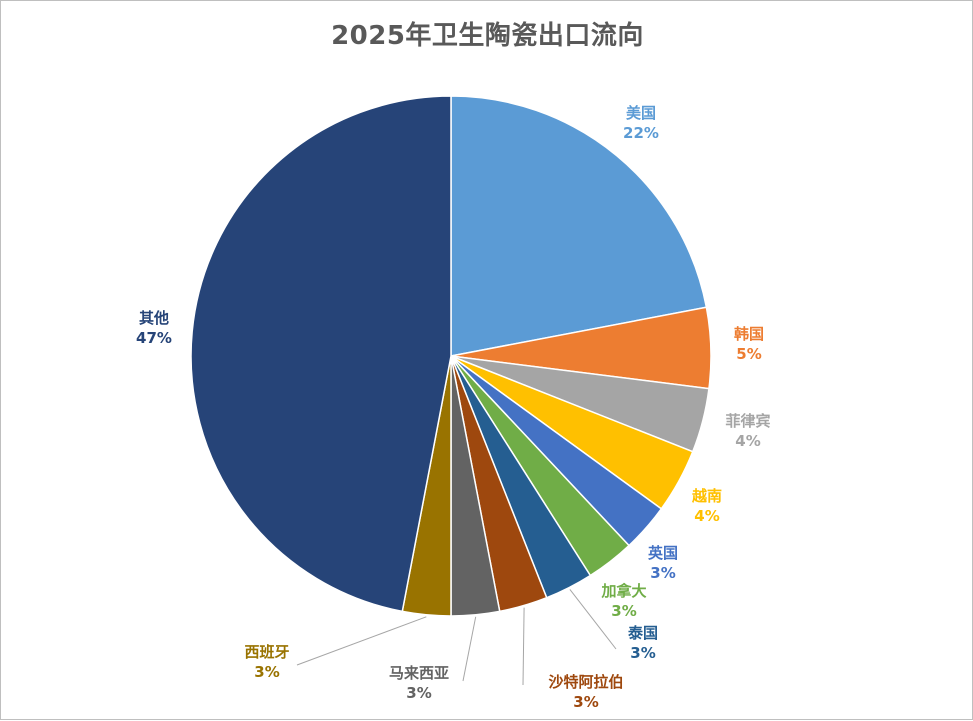 Image resolution: width=973 pixels, height=721 pixels. Describe the element at coordinates (642, 653) in the screenshot. I see `slice-label-value-7: 3%` at that location.